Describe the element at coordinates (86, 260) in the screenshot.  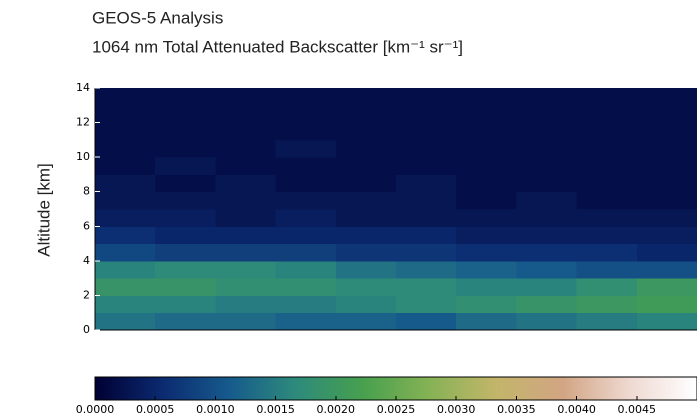
I see `y-tick-label: 4` at that location.